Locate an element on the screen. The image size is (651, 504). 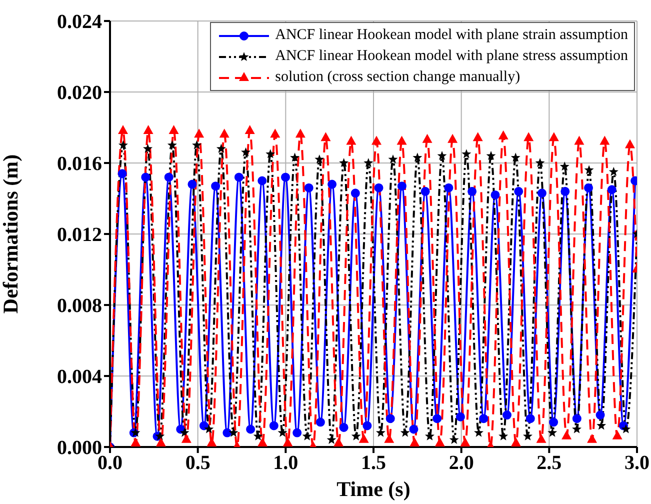
y-tick-label: 0.020 is located at coordinates (79, 93).